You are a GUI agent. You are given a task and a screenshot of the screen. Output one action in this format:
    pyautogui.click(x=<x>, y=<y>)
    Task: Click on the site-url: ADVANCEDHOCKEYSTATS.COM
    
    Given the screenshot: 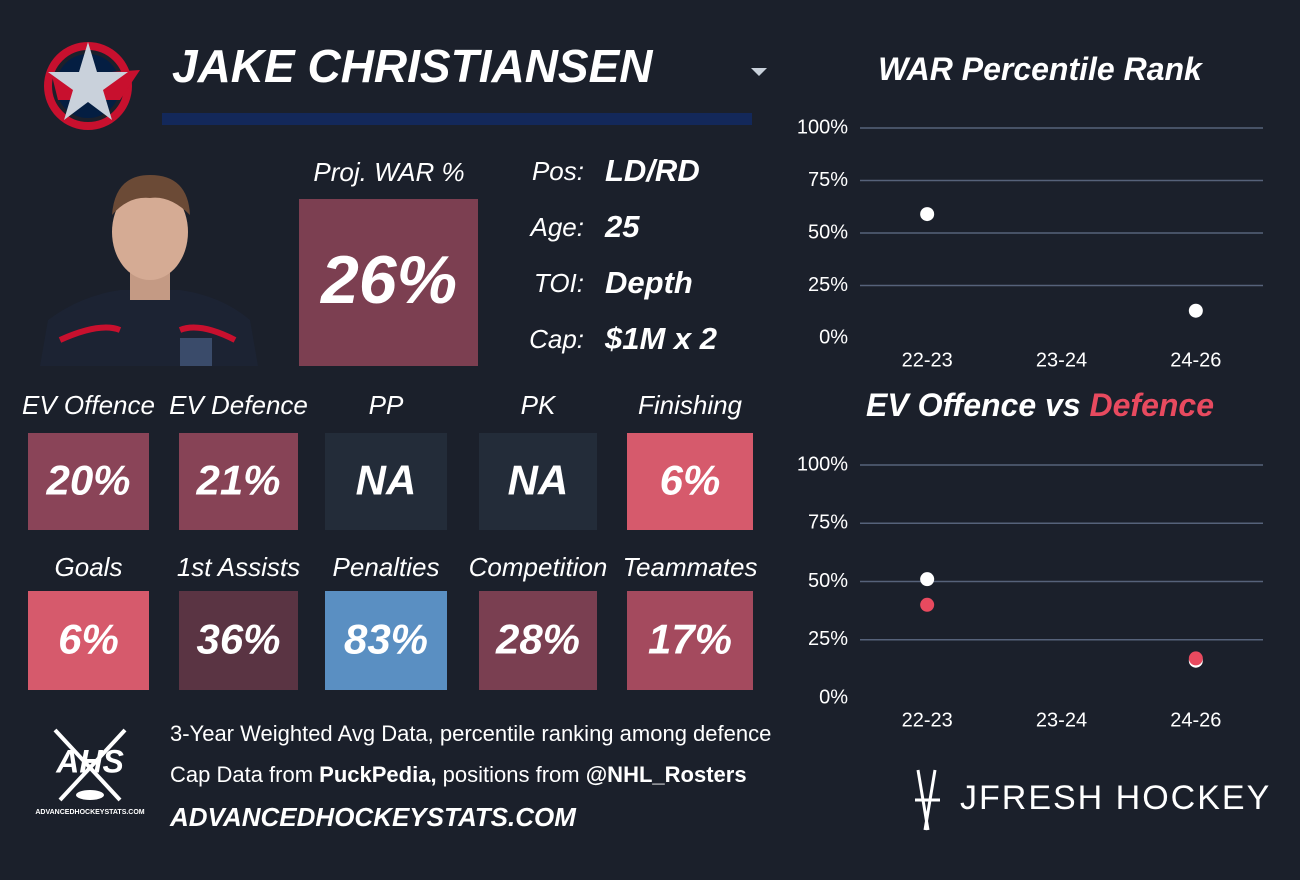 What is the action you would take?
    pyautogui.click(x=373, y=817)
    